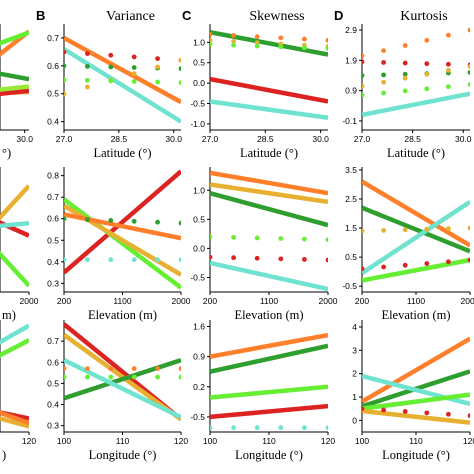 Image resolution: width=474 pixels, height=474 pixels. Describe the element at coordinates (276, 16) in the screenshot. I see `panel-title: Skewness` at that location.